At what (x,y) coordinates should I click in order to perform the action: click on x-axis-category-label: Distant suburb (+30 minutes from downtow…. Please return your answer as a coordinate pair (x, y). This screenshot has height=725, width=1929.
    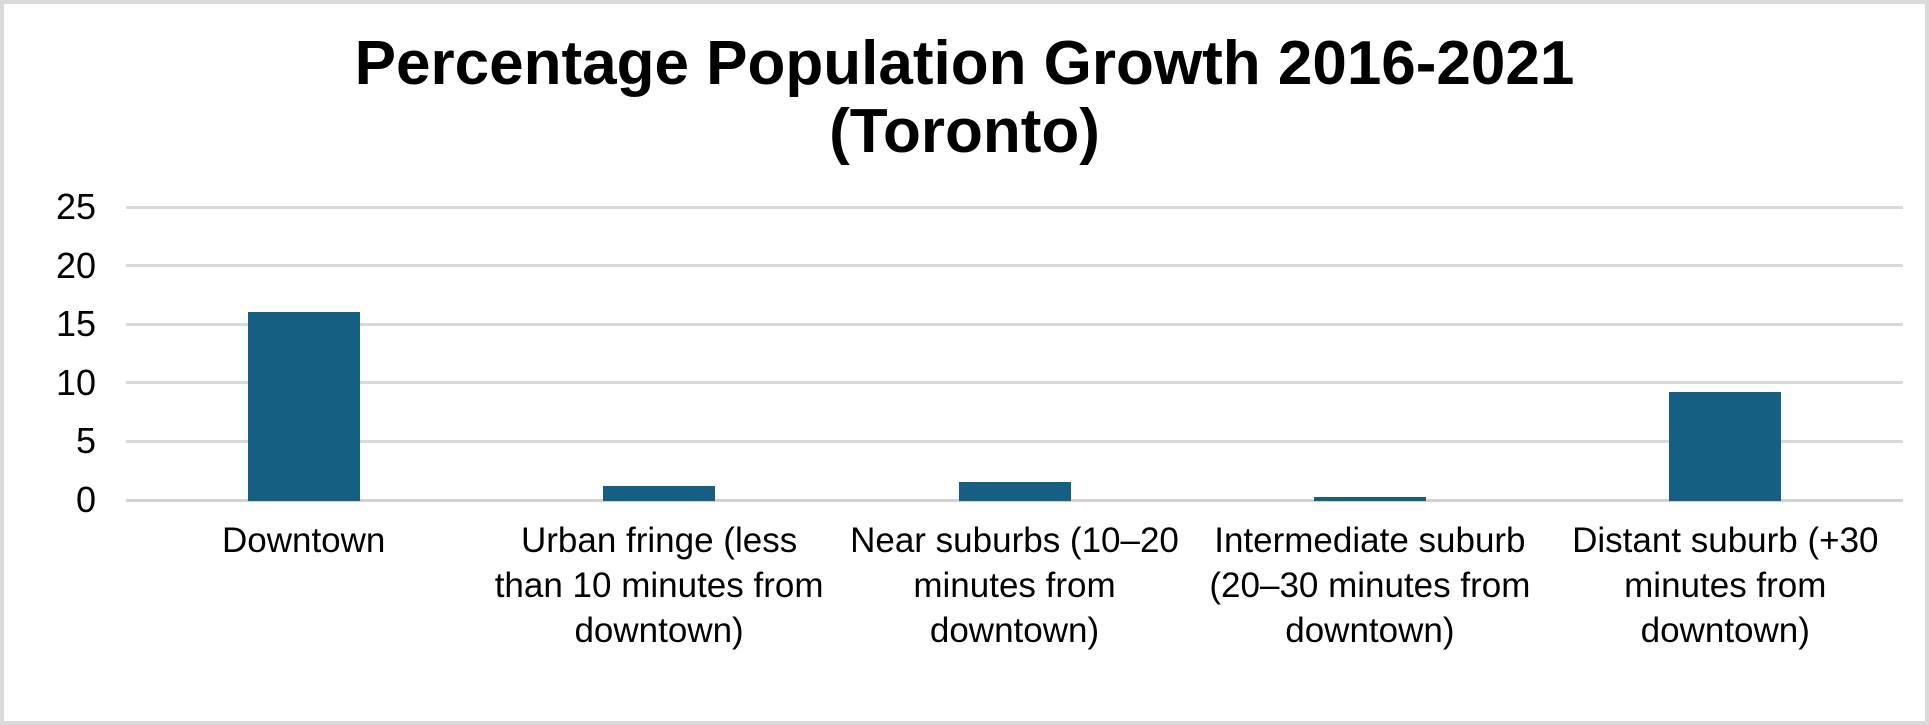
    Looking at the image, I should click on (1725, 585).